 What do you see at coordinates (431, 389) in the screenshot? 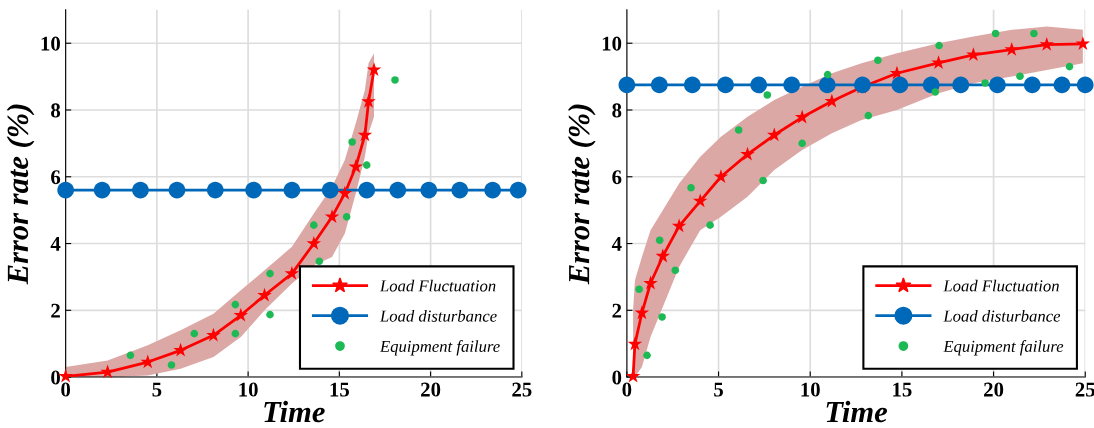
I see `x-tick-label: 20` at bounding box center [431, 389].